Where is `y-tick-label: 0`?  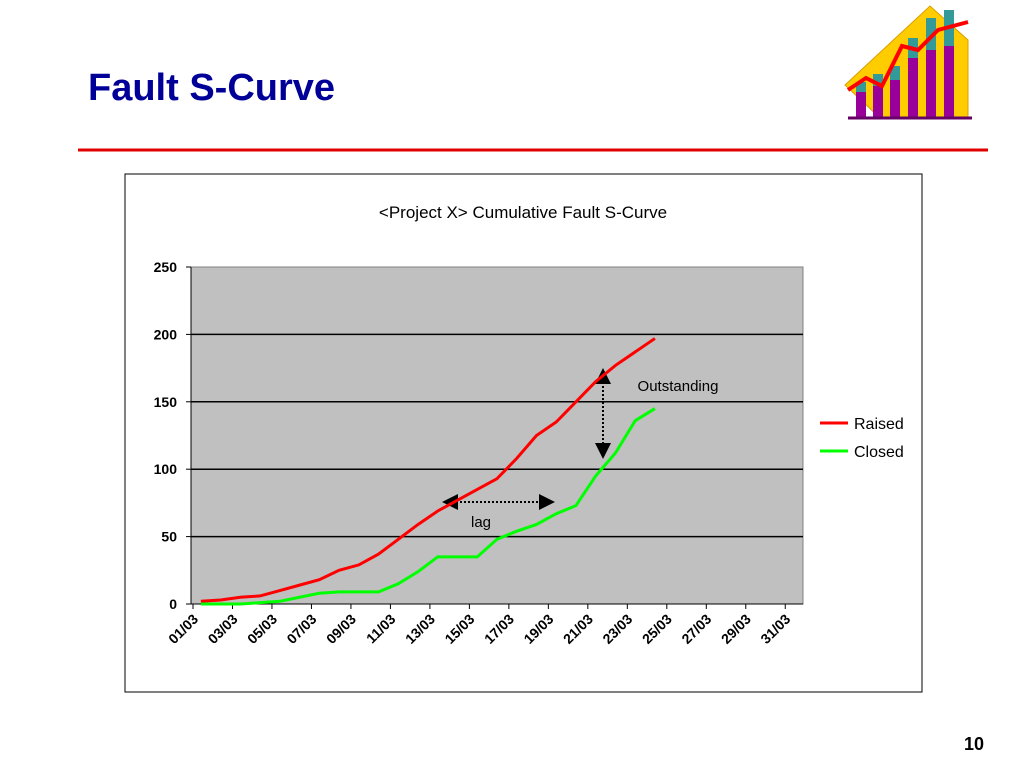
y-tick-label: 0 is located at coordinates (173, 604).